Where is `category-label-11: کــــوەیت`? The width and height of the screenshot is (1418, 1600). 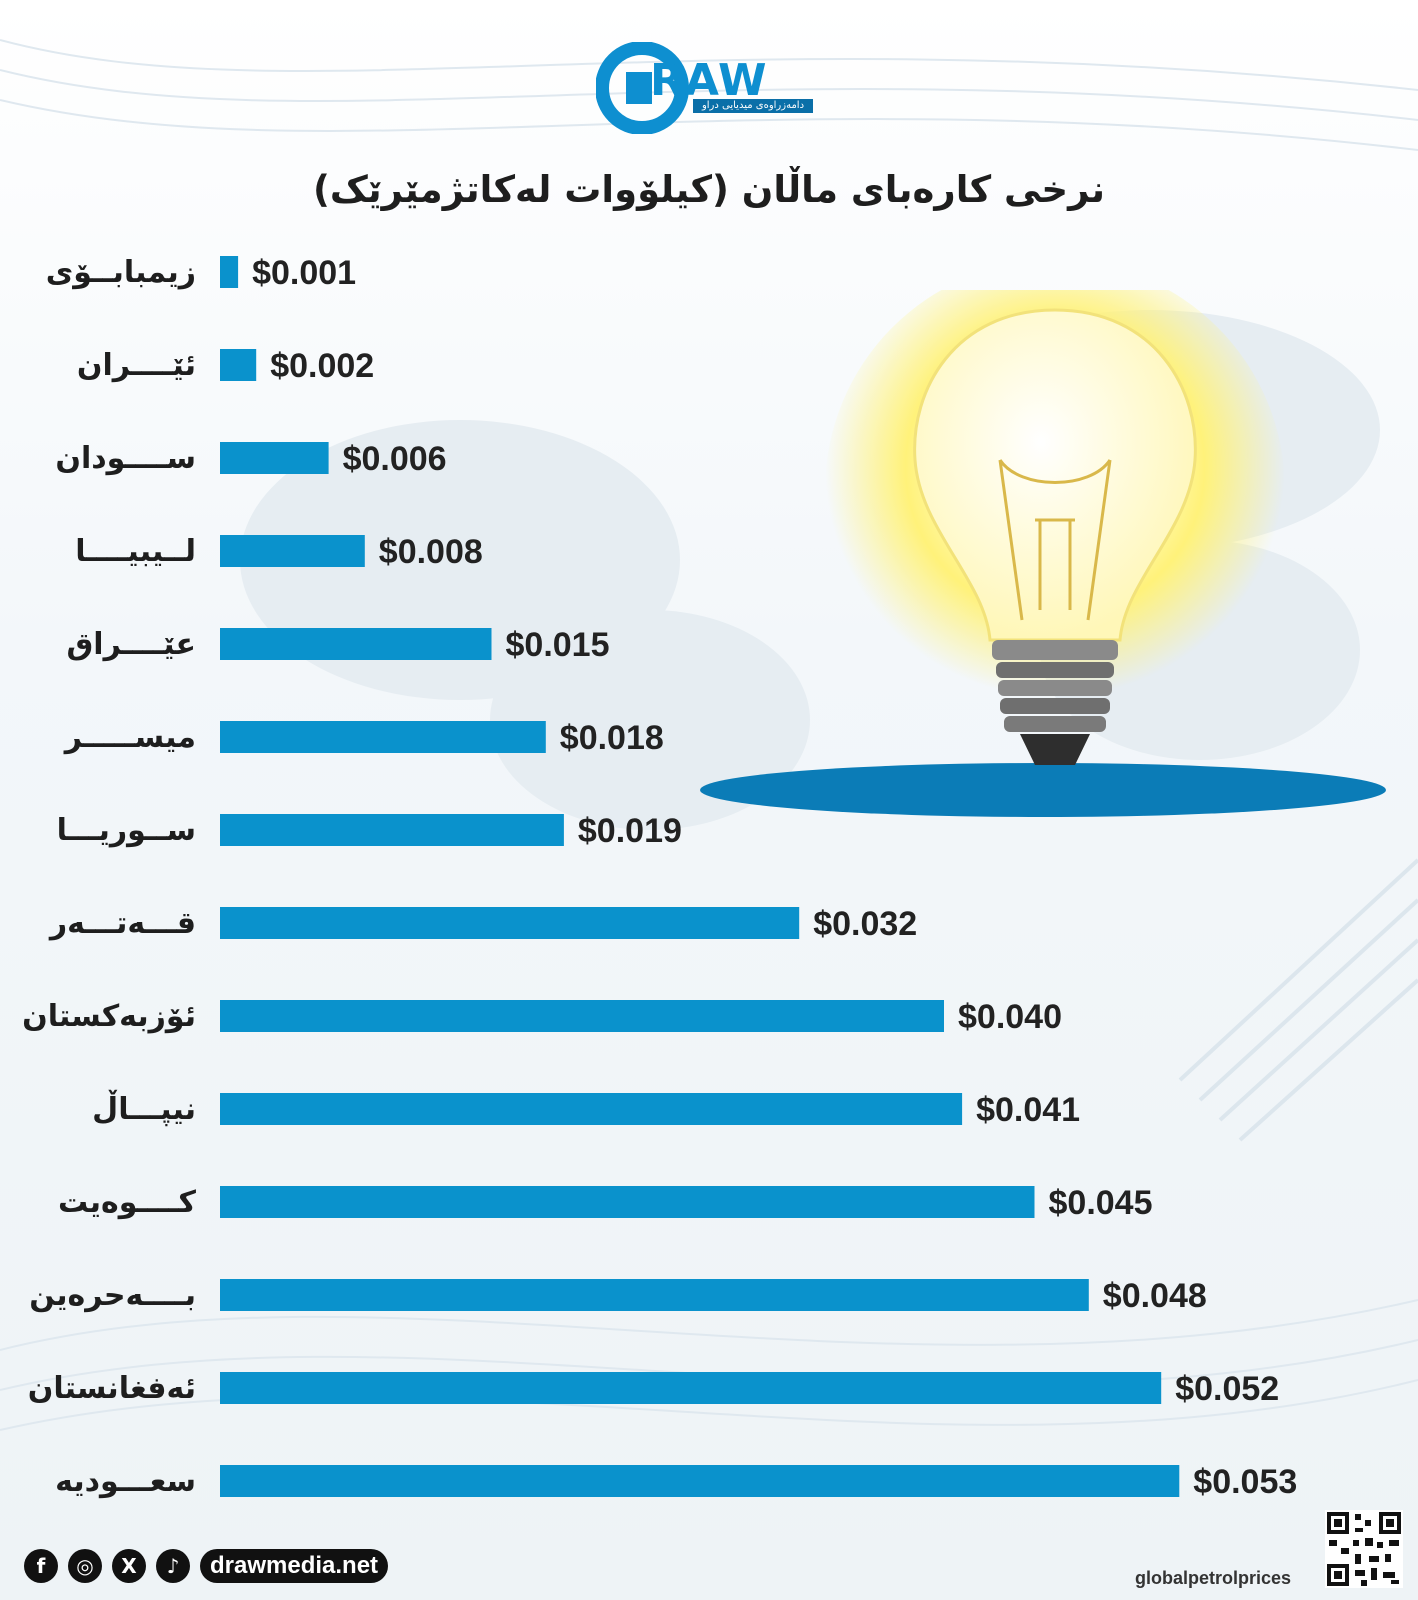 category-label-11: کــــوەیت is located at coordinates (127, 1202).